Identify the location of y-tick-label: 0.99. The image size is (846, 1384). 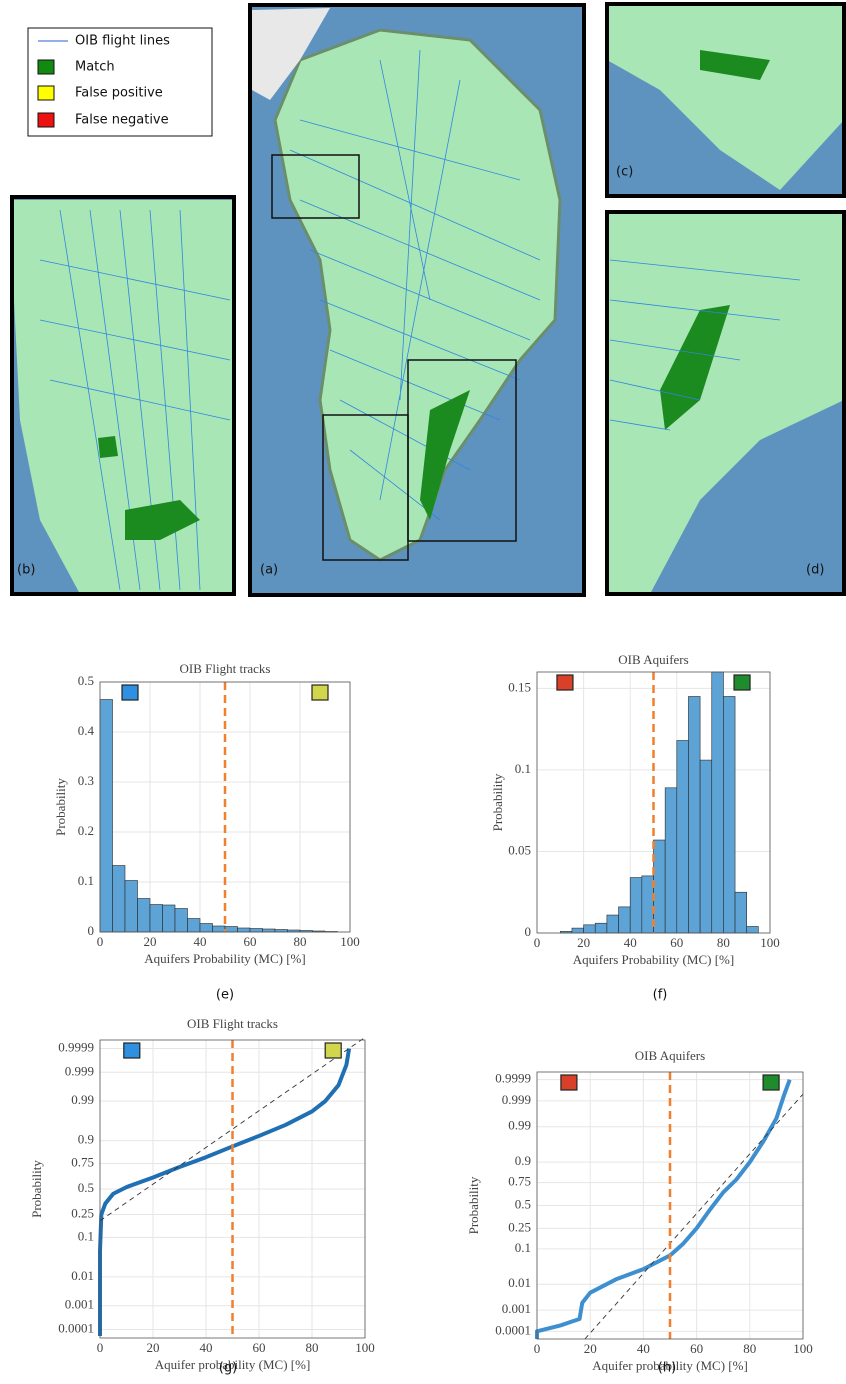
(82, 1099).